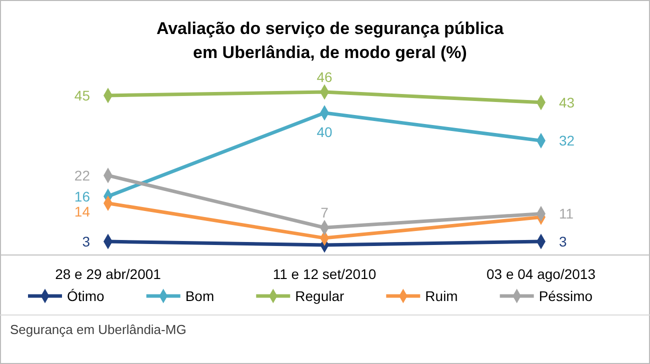 The height and width of the screenshot is (364, 650). I want to click on data-label: 14, so click(82, 211).